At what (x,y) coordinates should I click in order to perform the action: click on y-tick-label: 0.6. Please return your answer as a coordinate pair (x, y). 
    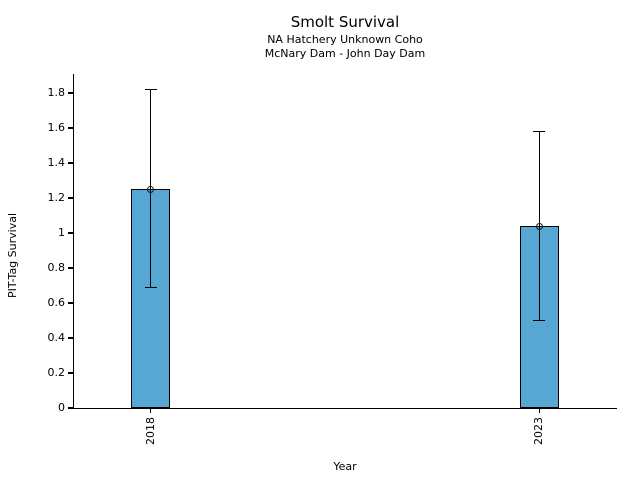
    Looking at the image, I should click on (56, 303).